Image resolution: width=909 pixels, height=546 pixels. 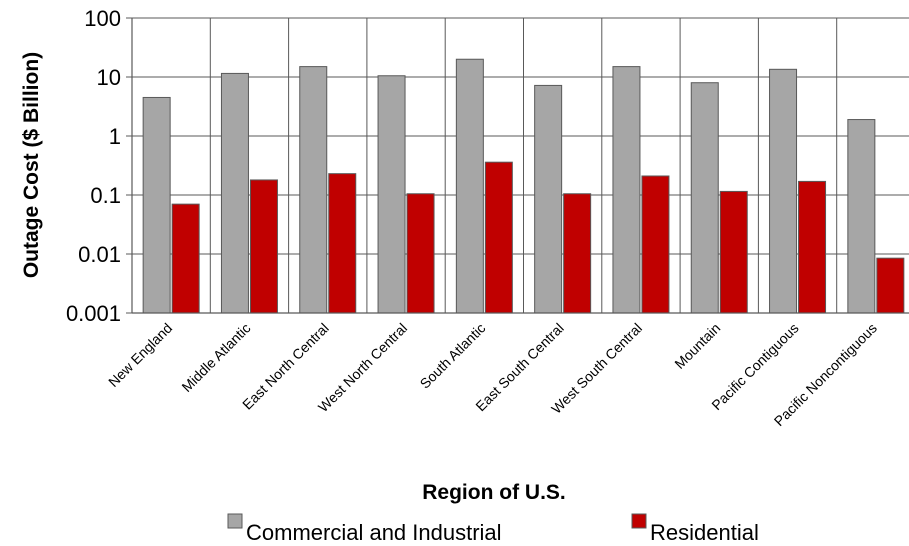 I want to click on y-tick-label: 0.001, so click(x=93, y=313).